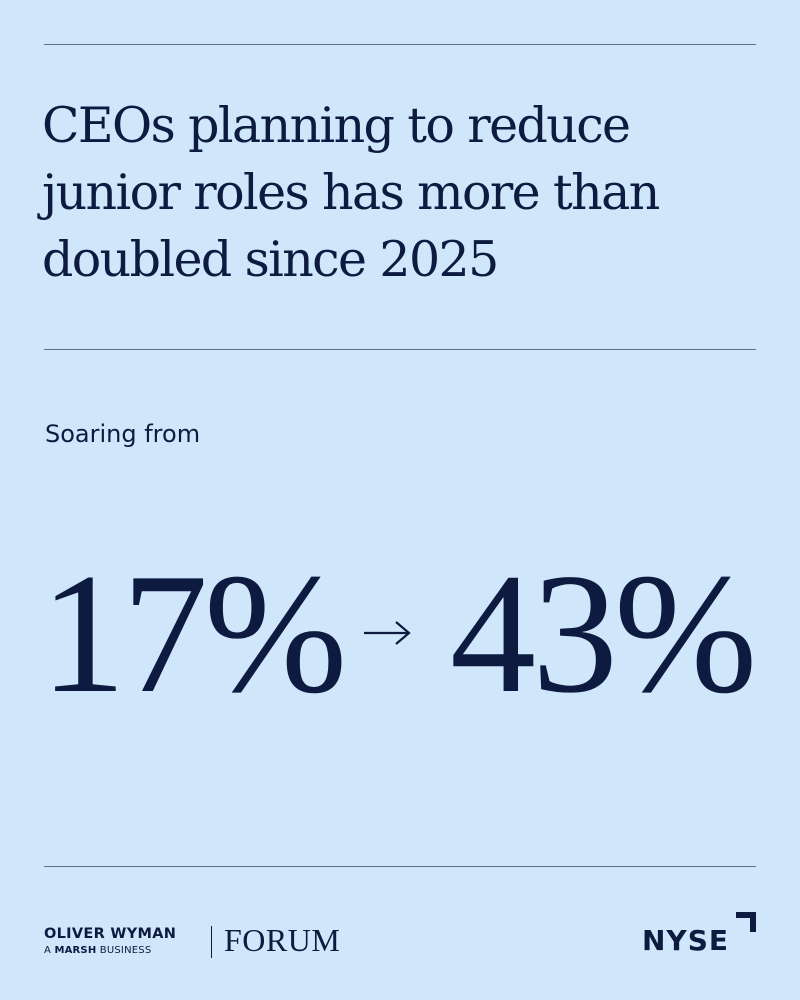  Describe the element at coordinates (193, 634) in the screenshot. I see `stat-from-value: 17%` at that location.